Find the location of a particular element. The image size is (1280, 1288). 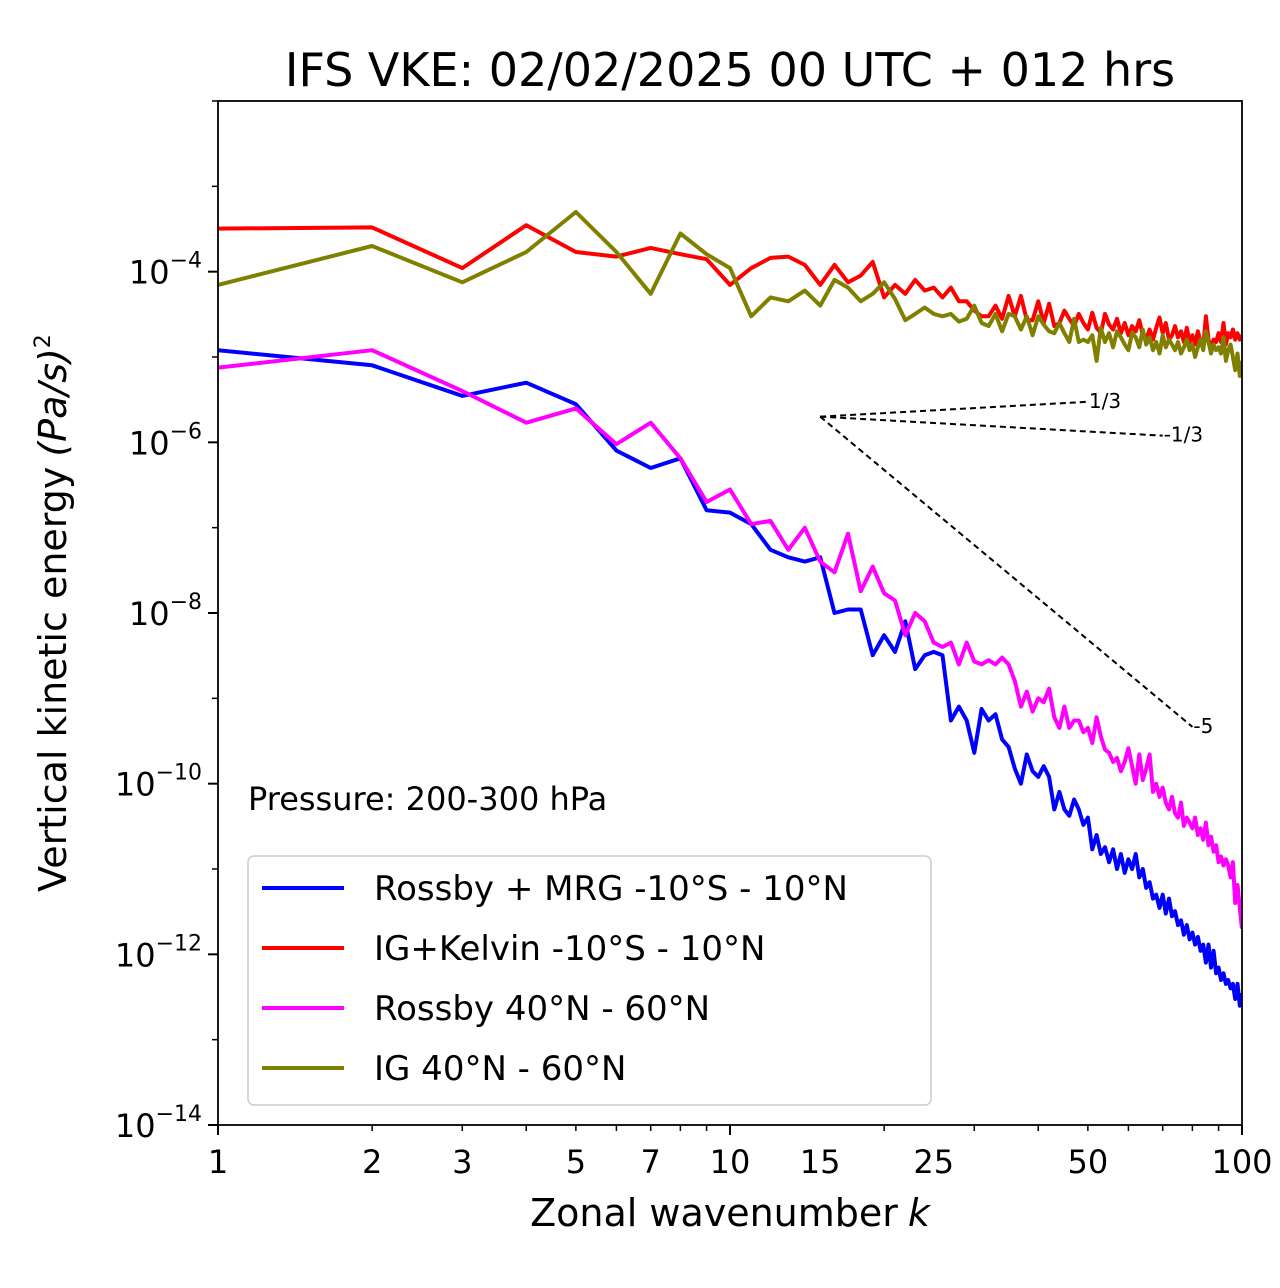

legend-label-3: IG 40°N - 60°N is located at coordinates (500, 1069).